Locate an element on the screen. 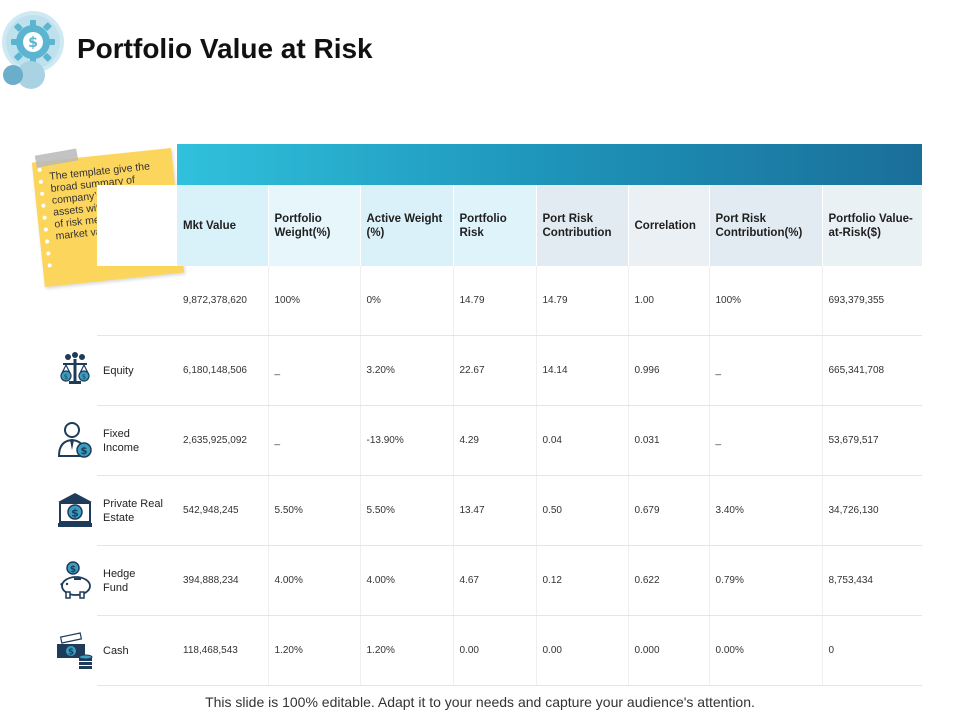  businessman-dollar-icon: $ is located at coordinates (75, 440).